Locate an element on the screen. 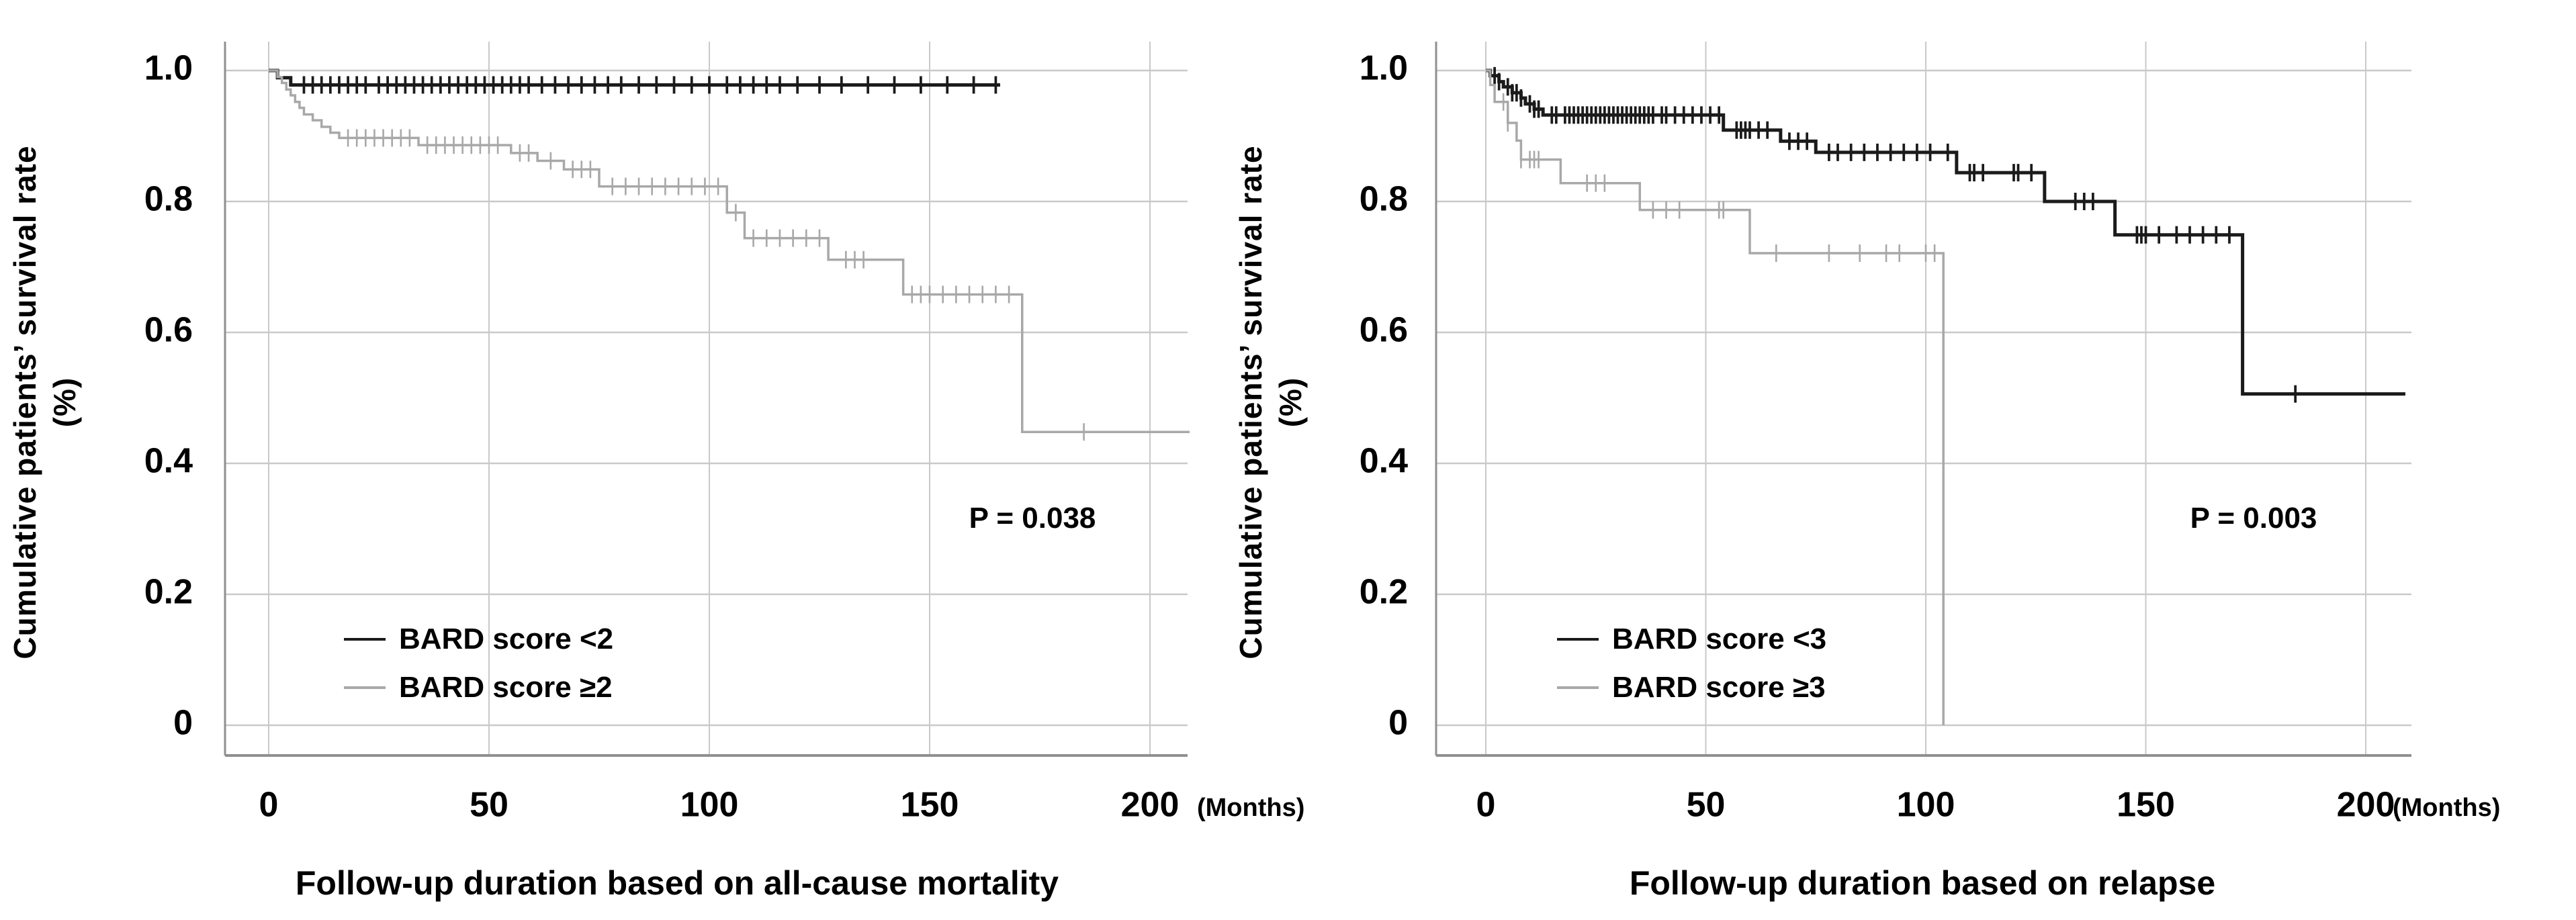 This screenshot has width=2576, height=920. legend-item: BARD score <3 is located at coordinates (1691, 639).